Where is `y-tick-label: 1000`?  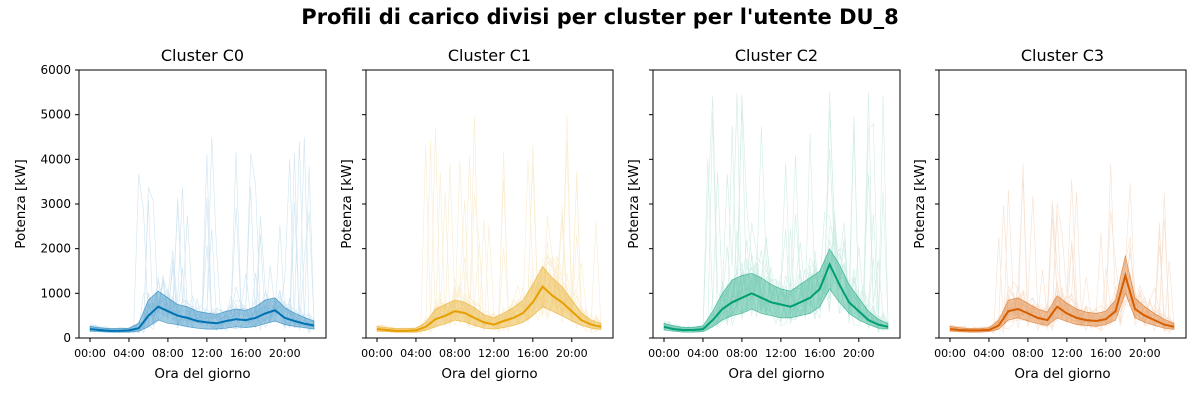 y-tick-label: 1000 is located at coordinates (55, 293).